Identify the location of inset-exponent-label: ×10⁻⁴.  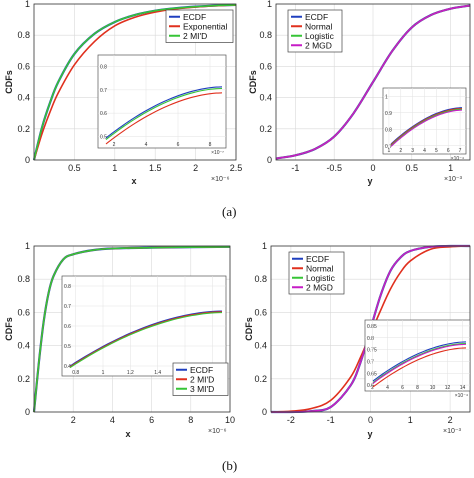
(457, 159).